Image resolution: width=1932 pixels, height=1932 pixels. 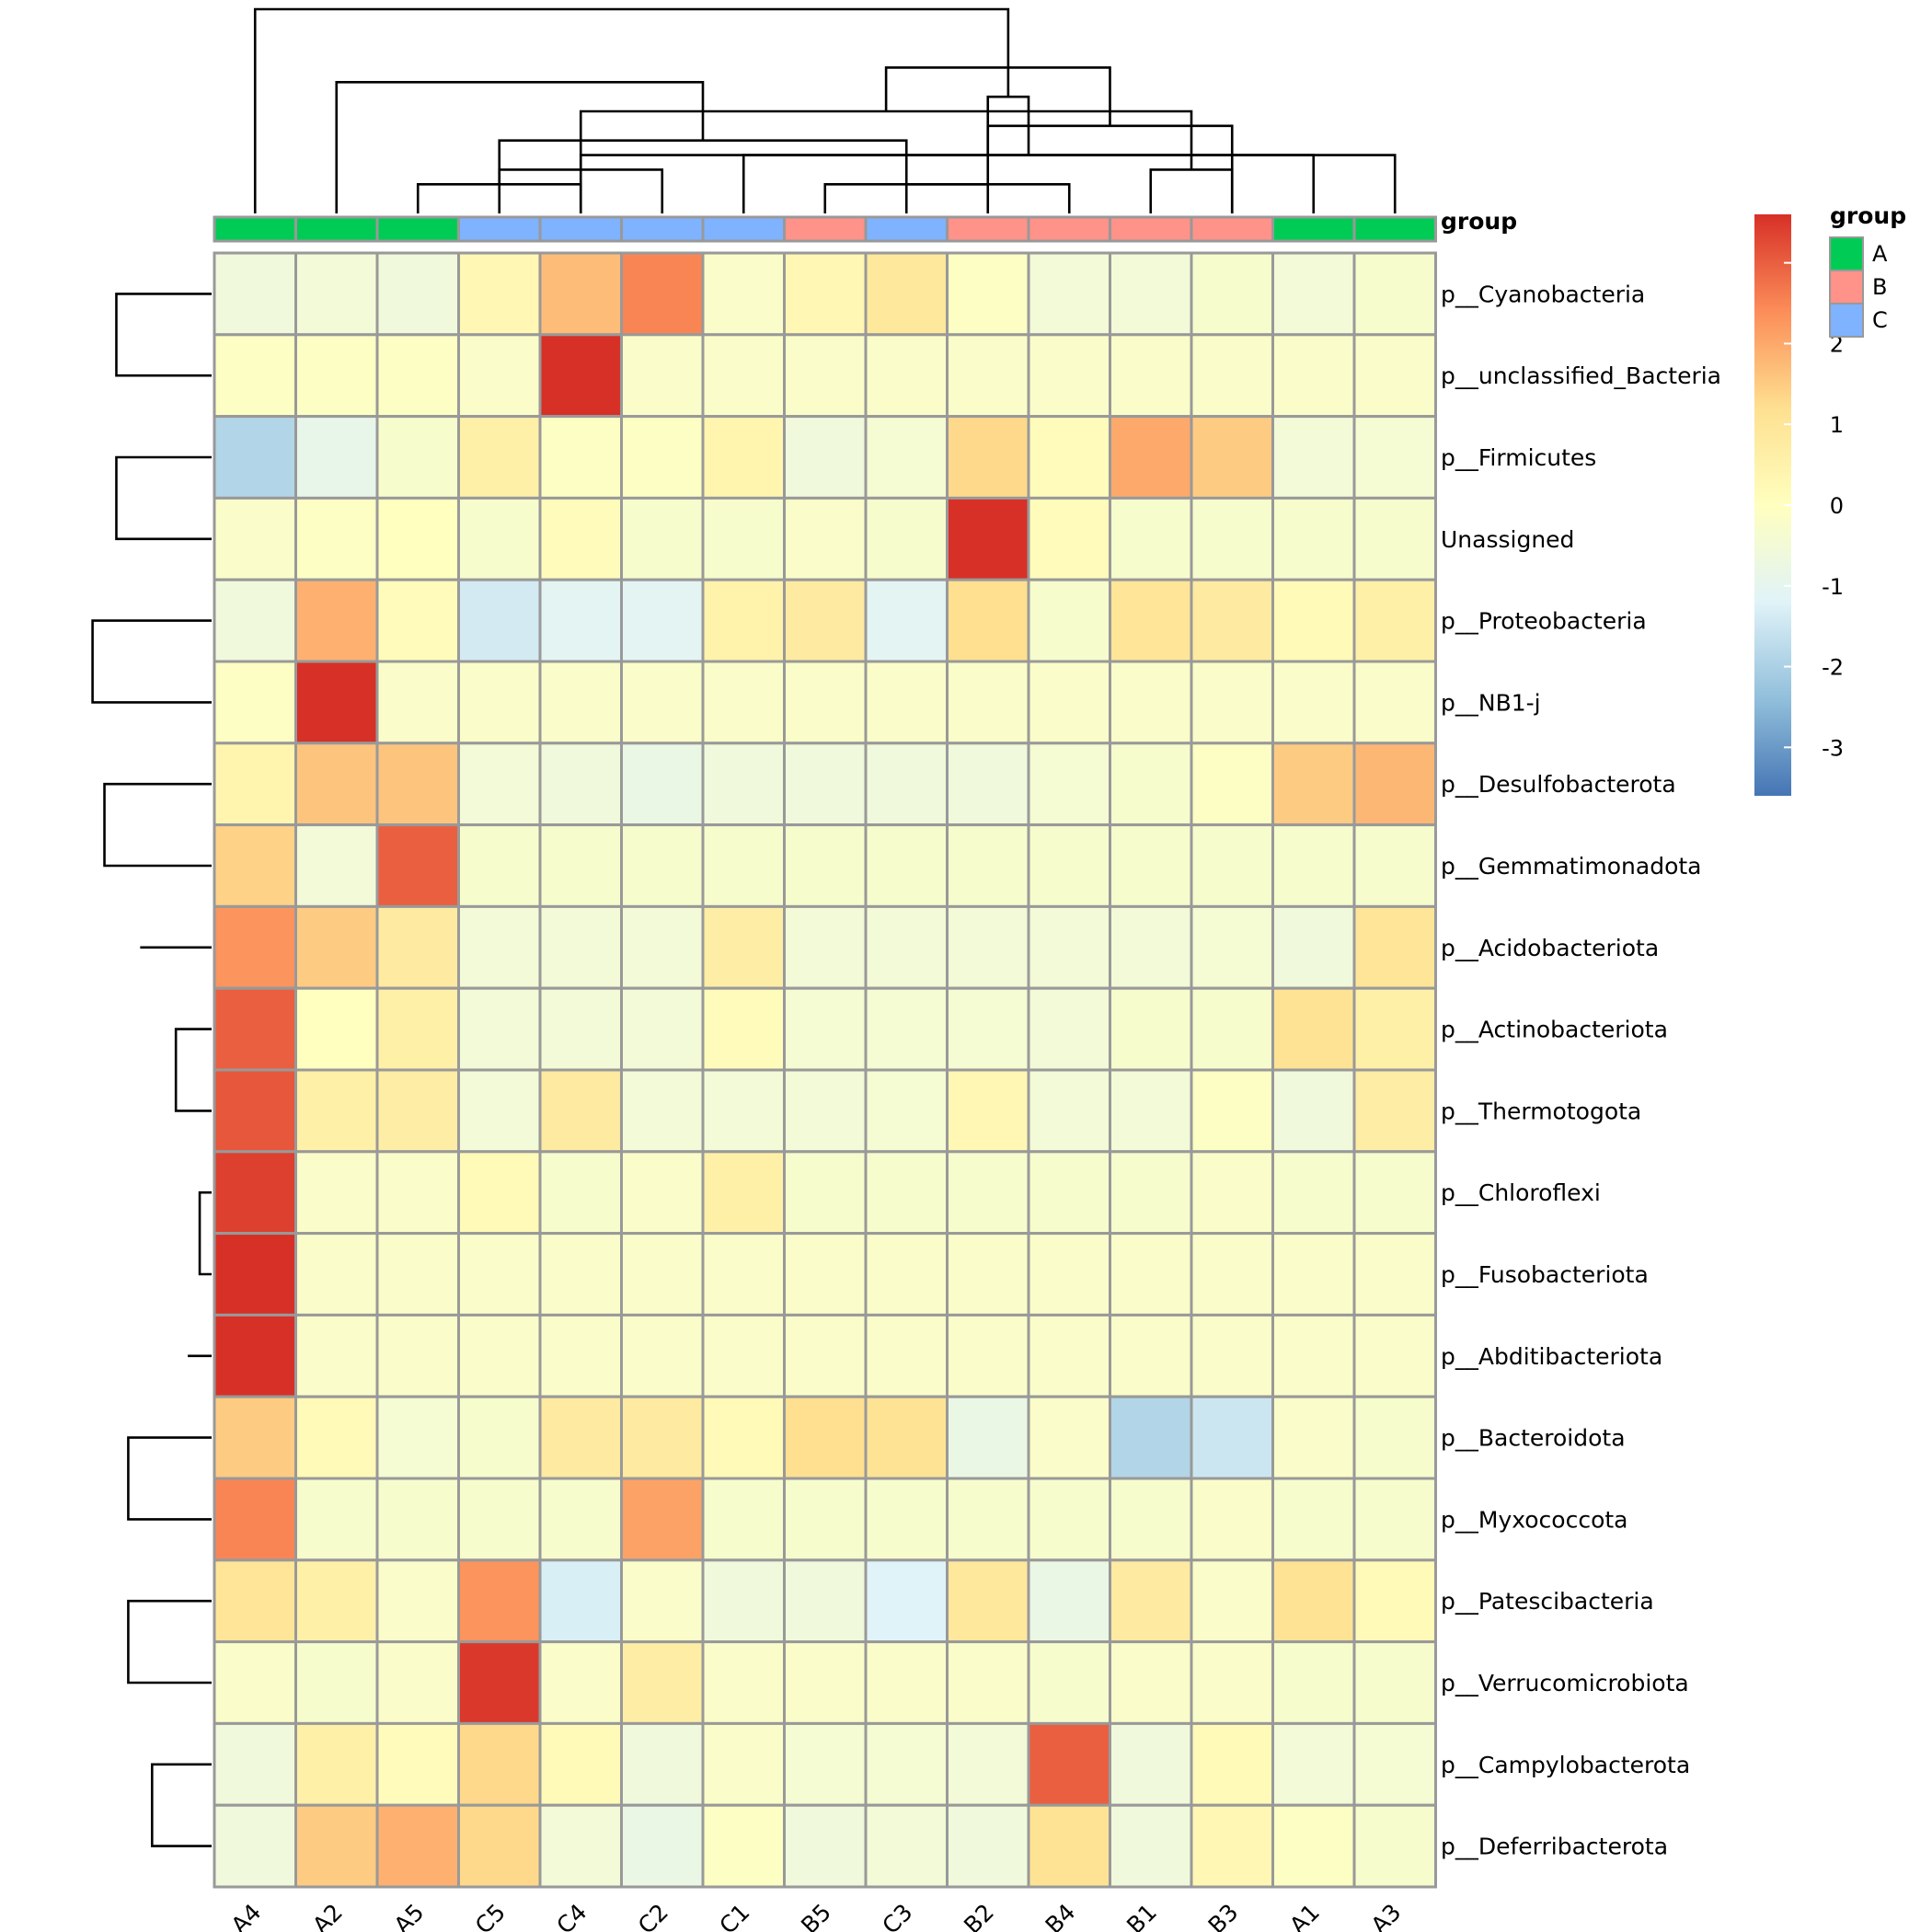 What do you see at coordinates (1151, 702) in the screenshot?
I see `heatmap-cell-p__NB1-j-B1` at bounding box center [1151, 702].